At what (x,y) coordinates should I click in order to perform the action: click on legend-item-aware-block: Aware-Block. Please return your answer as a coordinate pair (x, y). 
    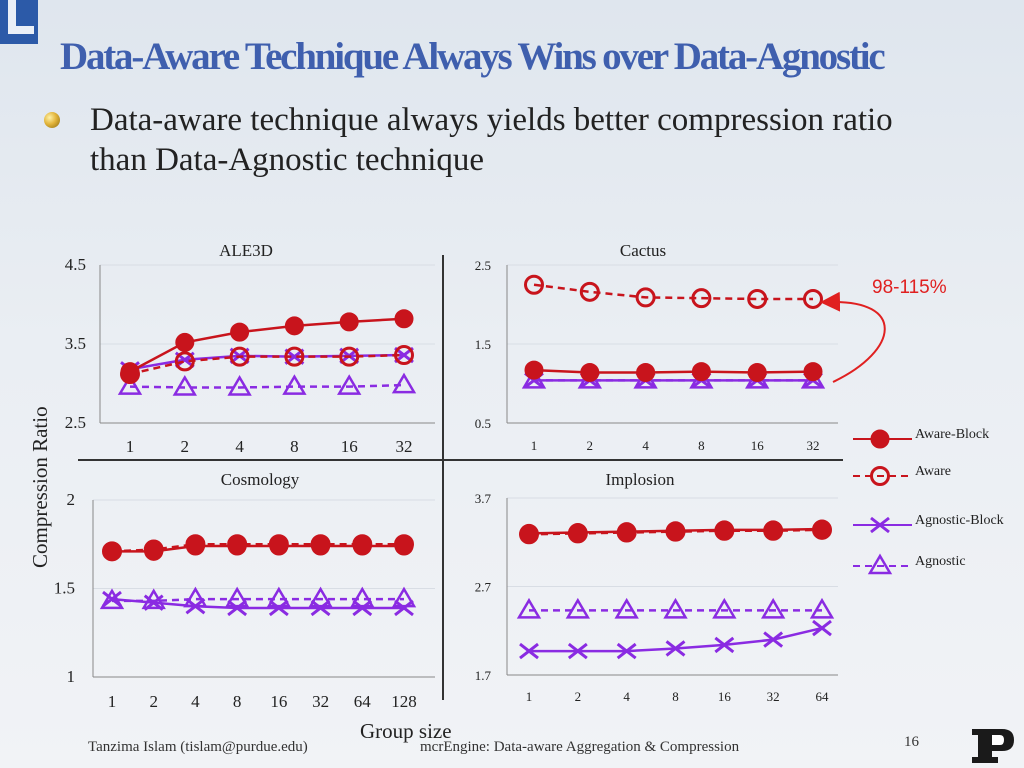
    Looking at the image, I should click on (921, 438).